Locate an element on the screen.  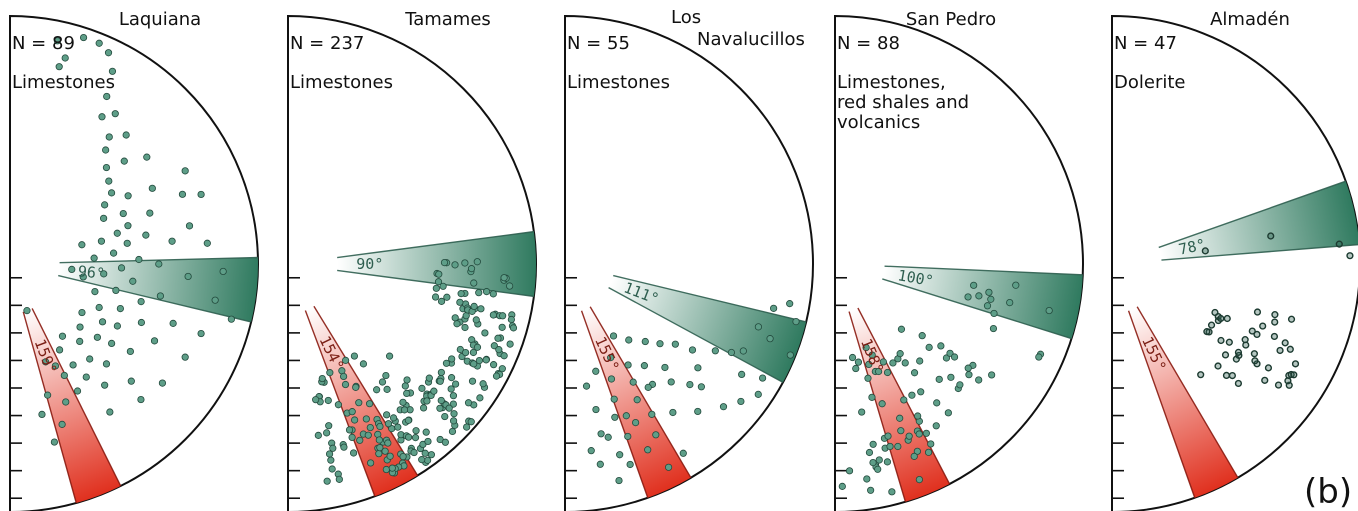
site-title: Laquiana is located at coordinates (160, 19).